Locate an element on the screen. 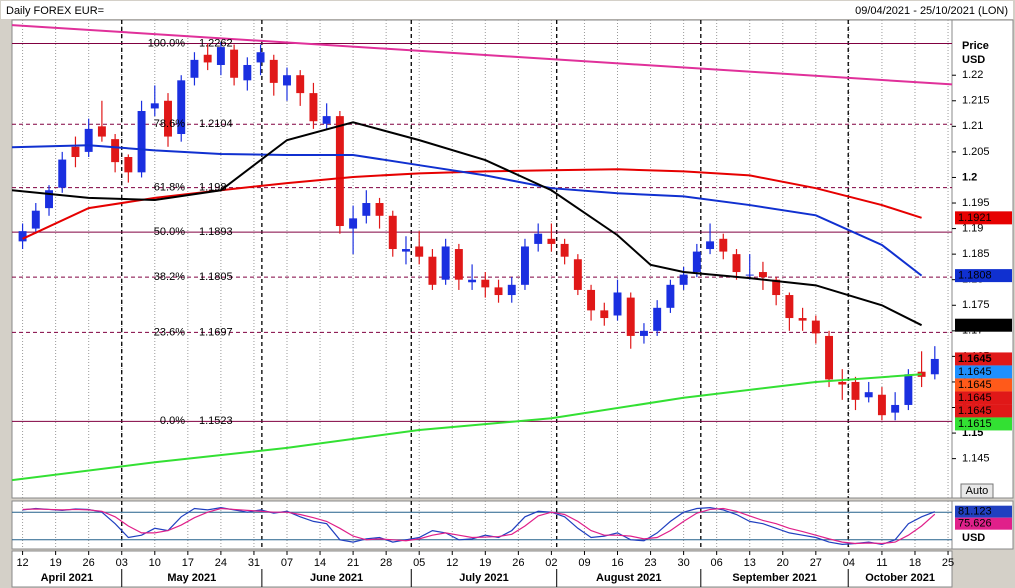 This screenshot has width=1015, height=588. x-tick-label: 09 is located at coordinates (584, 563).